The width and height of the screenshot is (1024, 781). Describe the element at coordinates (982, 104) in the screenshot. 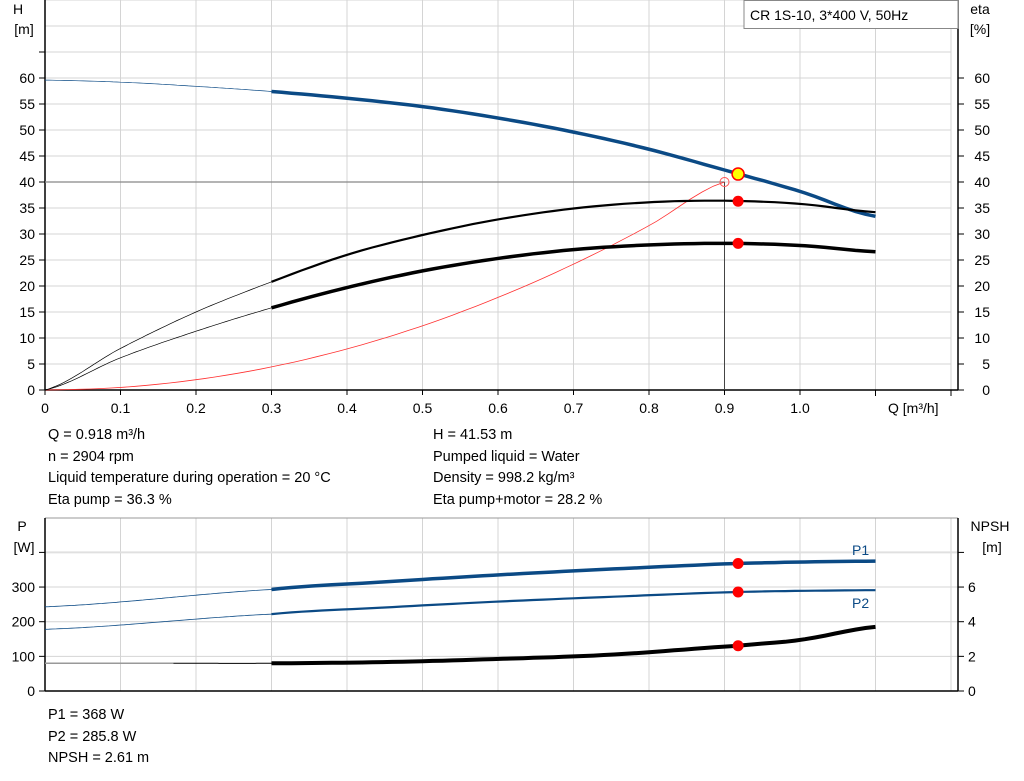

I see `y2-tick-label: 55` at that location.